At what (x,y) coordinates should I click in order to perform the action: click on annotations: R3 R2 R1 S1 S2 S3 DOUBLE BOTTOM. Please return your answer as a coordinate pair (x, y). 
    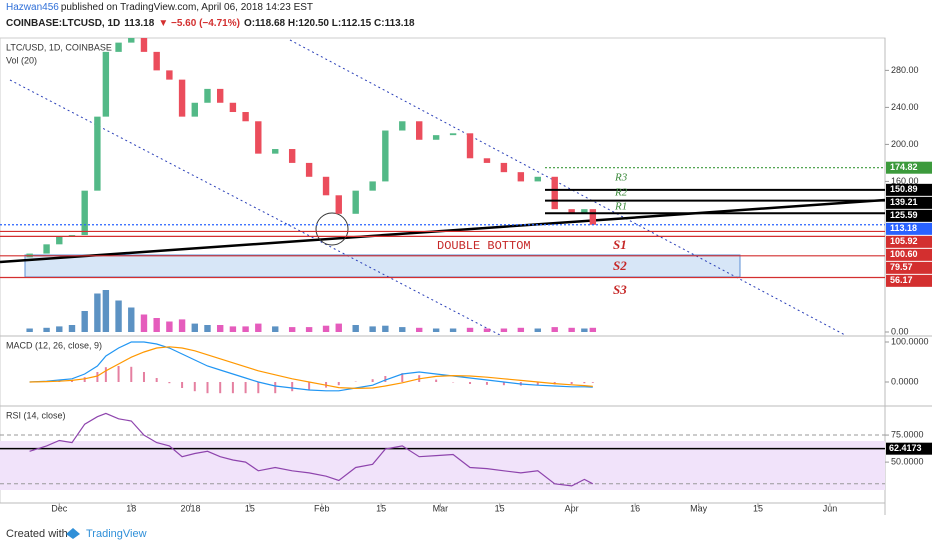
    Looking at the image, I should click on (532, 234).